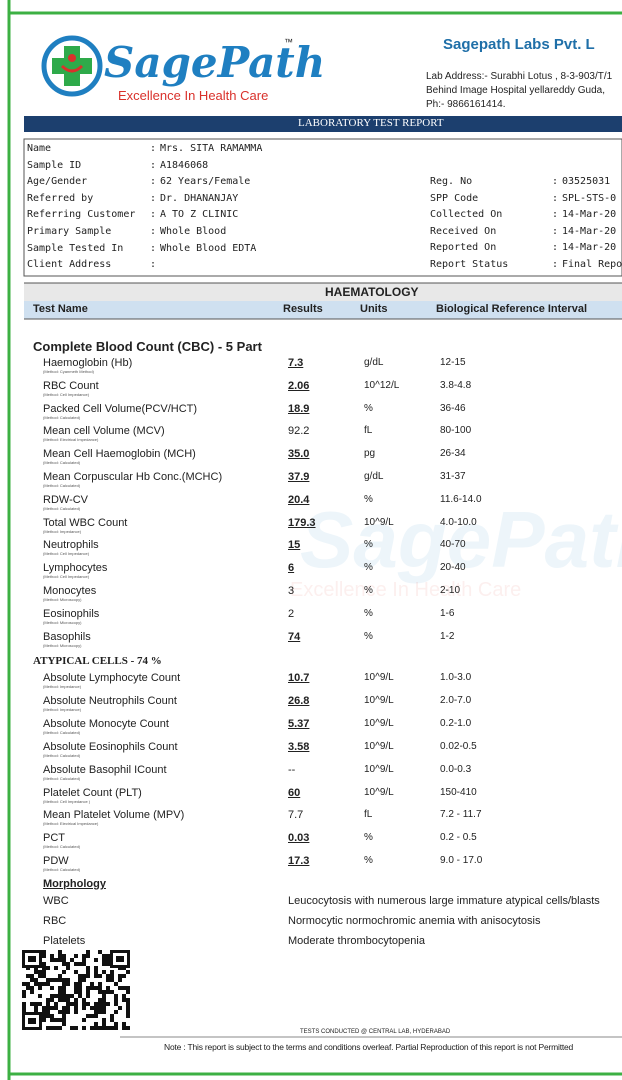 This screenshot has height=1080, width=622. I want to click on test-method: (Method: Cell Impedance), so click(66, 577).